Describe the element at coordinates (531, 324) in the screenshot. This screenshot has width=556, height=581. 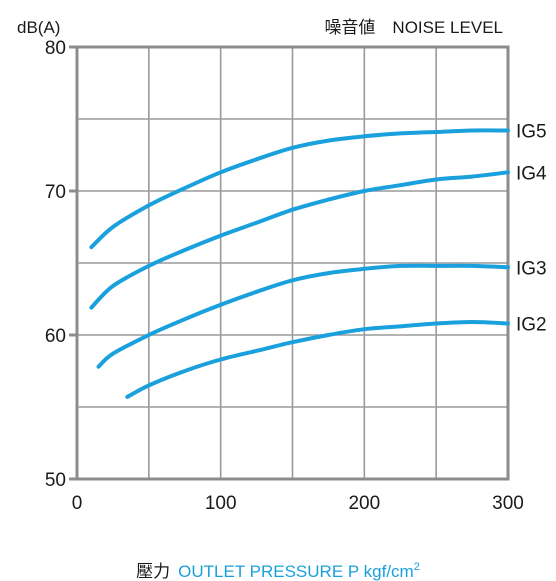
I see `series-label-ig2: IG2` at that location.